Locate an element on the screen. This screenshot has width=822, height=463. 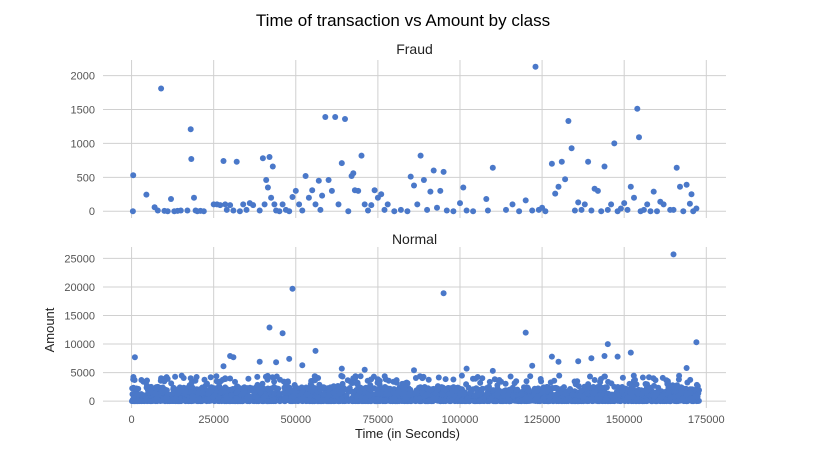
y-tick-label: 1000 is located at coordinates (83, 144).